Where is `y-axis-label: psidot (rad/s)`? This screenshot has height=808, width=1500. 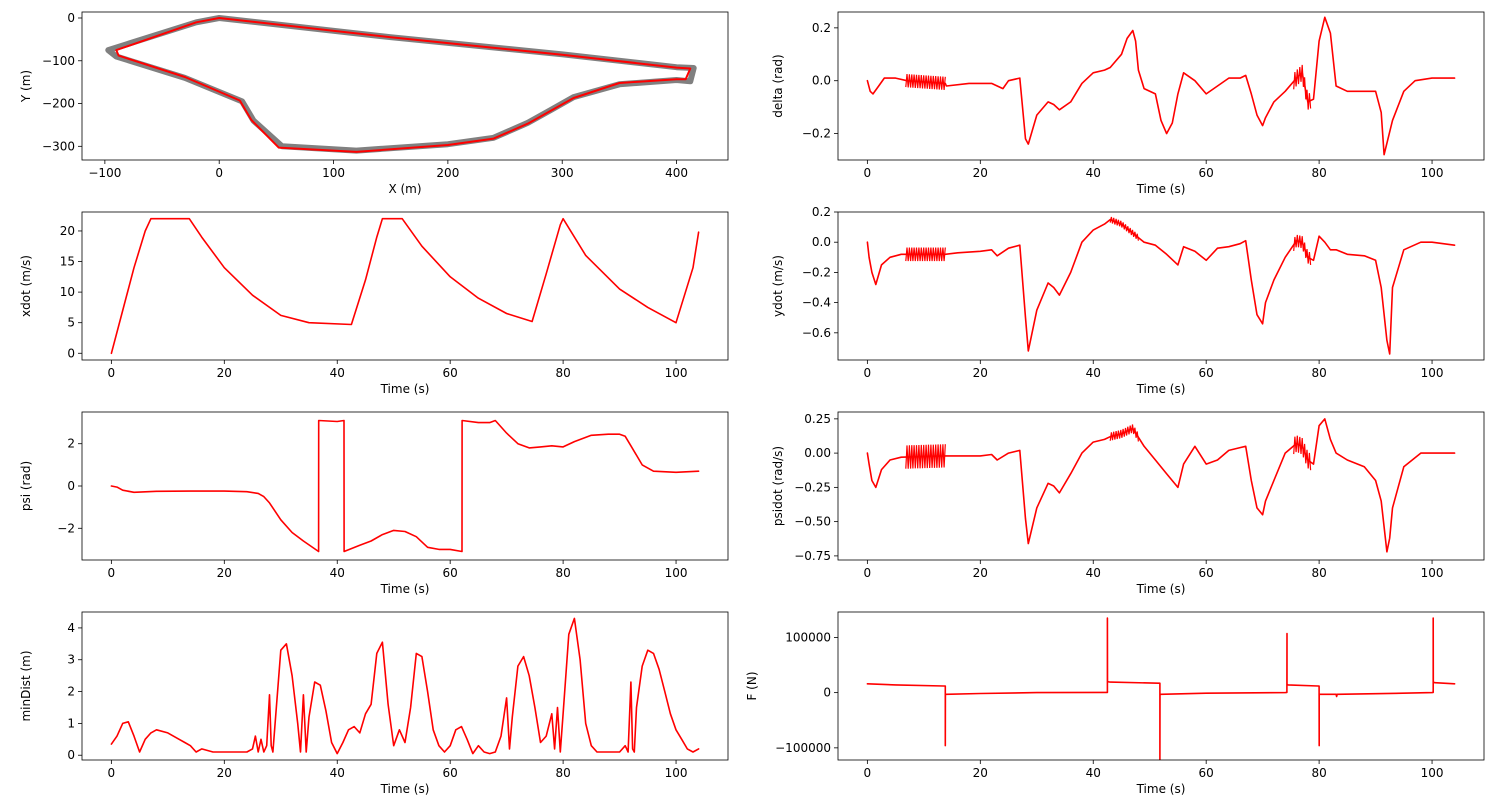 y-axis-label: psidot (rad/s) is located at coordinates (778, 486).